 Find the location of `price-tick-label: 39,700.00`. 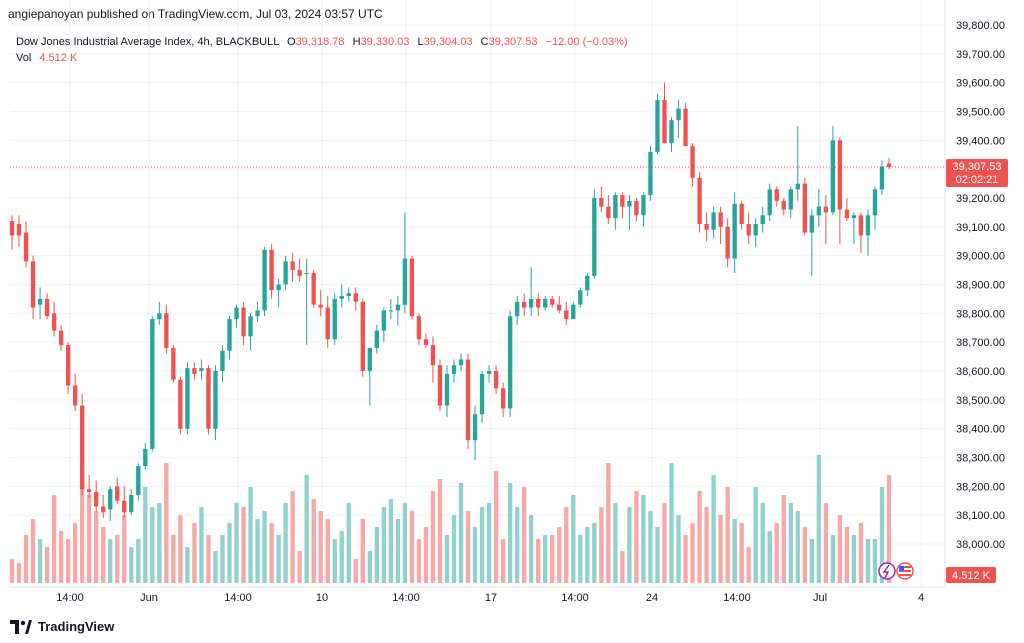

price-tick-label: 39,700.00 is located at coordinates (980, 55).